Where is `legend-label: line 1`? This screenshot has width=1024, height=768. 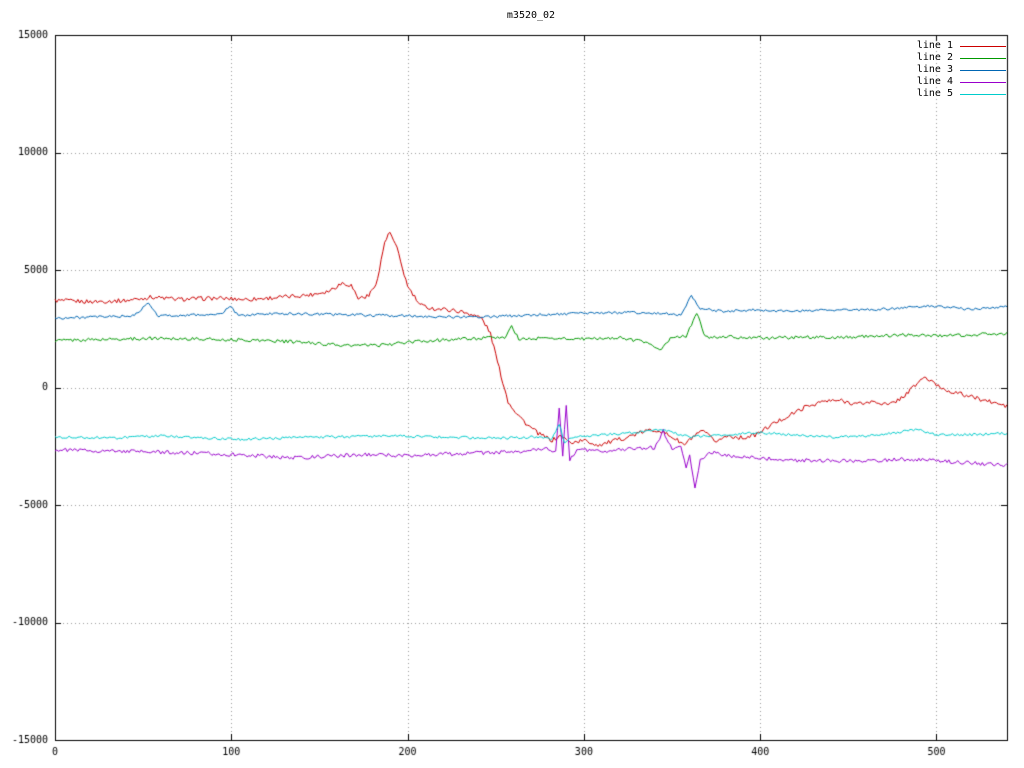
legend-label: line 1 is located at coordinates (934, 45).